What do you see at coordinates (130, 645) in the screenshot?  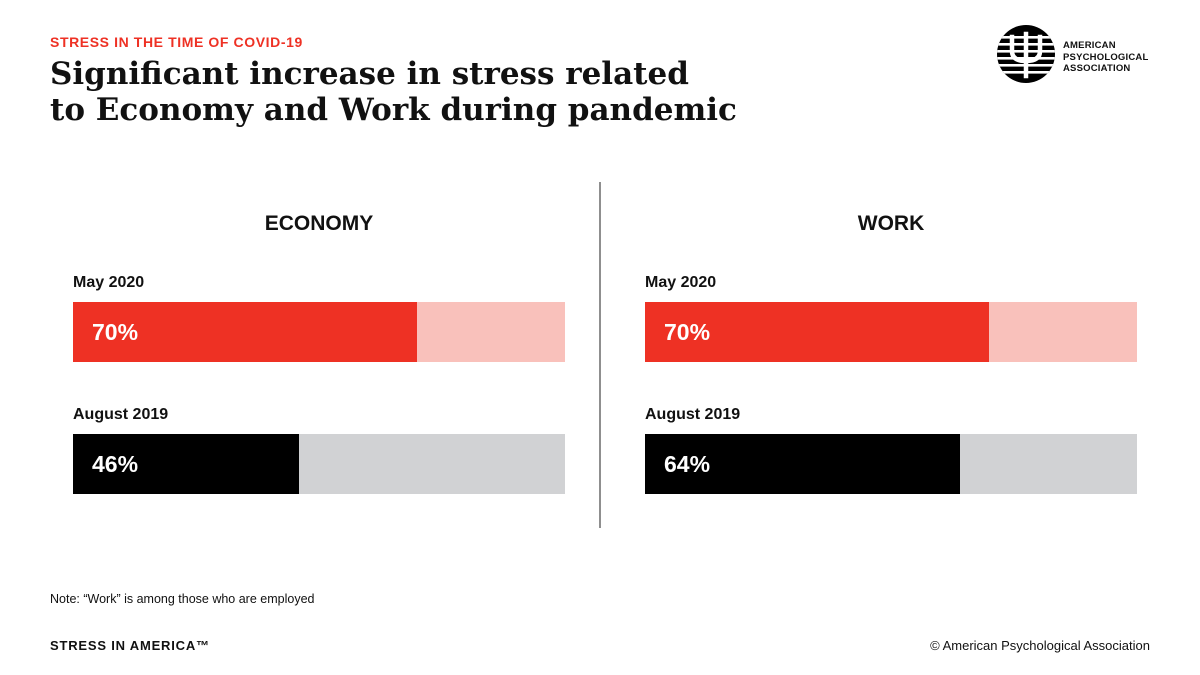 I see `footer-brand: STRESS IN AMERICA™` at bounding box center [130, 645].